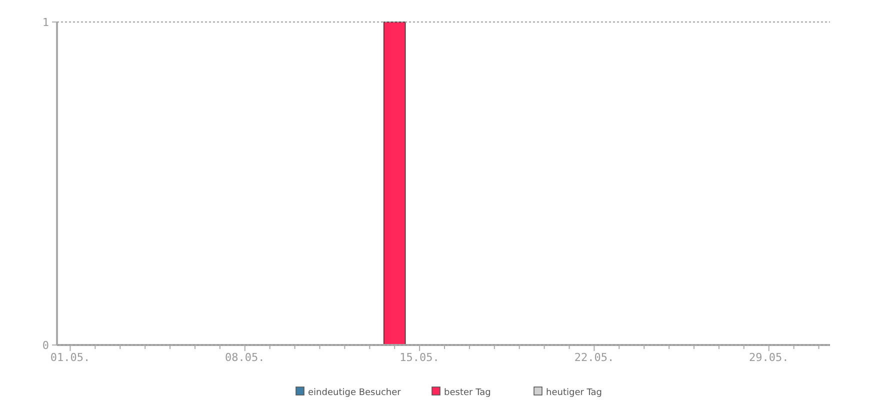  Describe the element at coordinates (420, 357) in the screenshot. I see `x-tick-label: 15.05.` at that location.